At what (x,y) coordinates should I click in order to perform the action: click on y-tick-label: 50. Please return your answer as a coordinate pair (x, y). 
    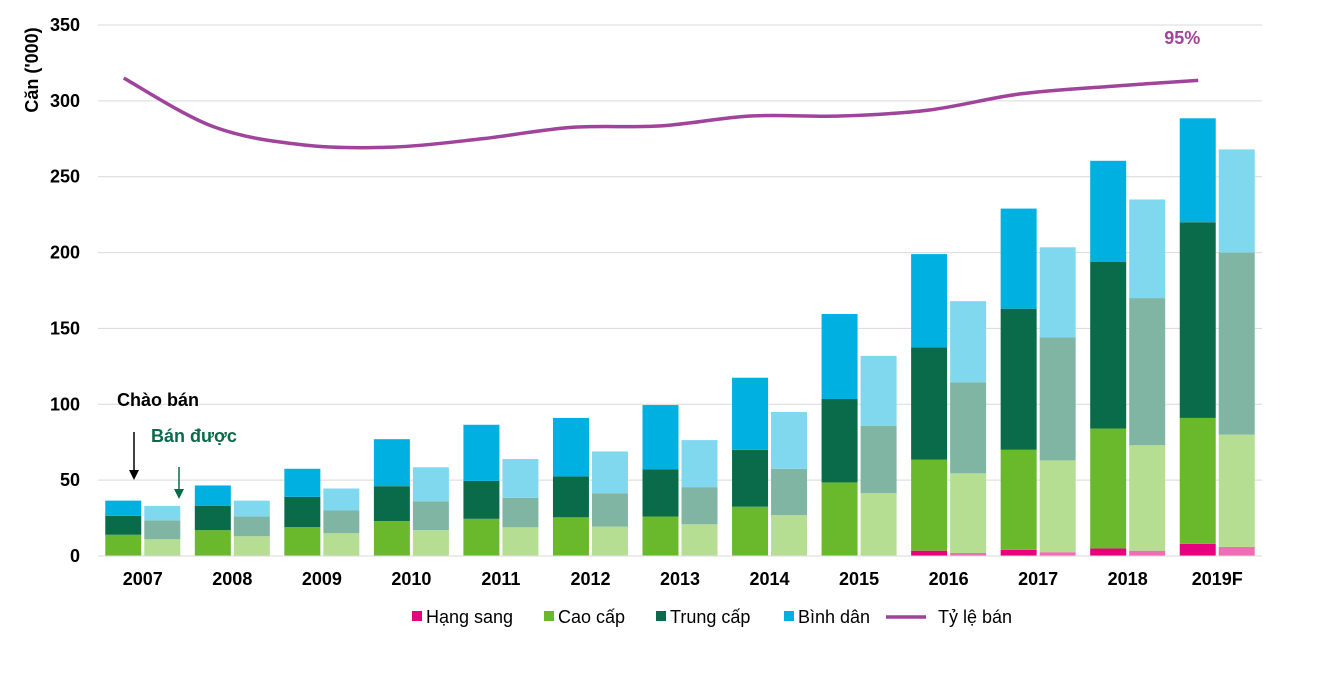
    Looking at the image, I should click on (70, 480).